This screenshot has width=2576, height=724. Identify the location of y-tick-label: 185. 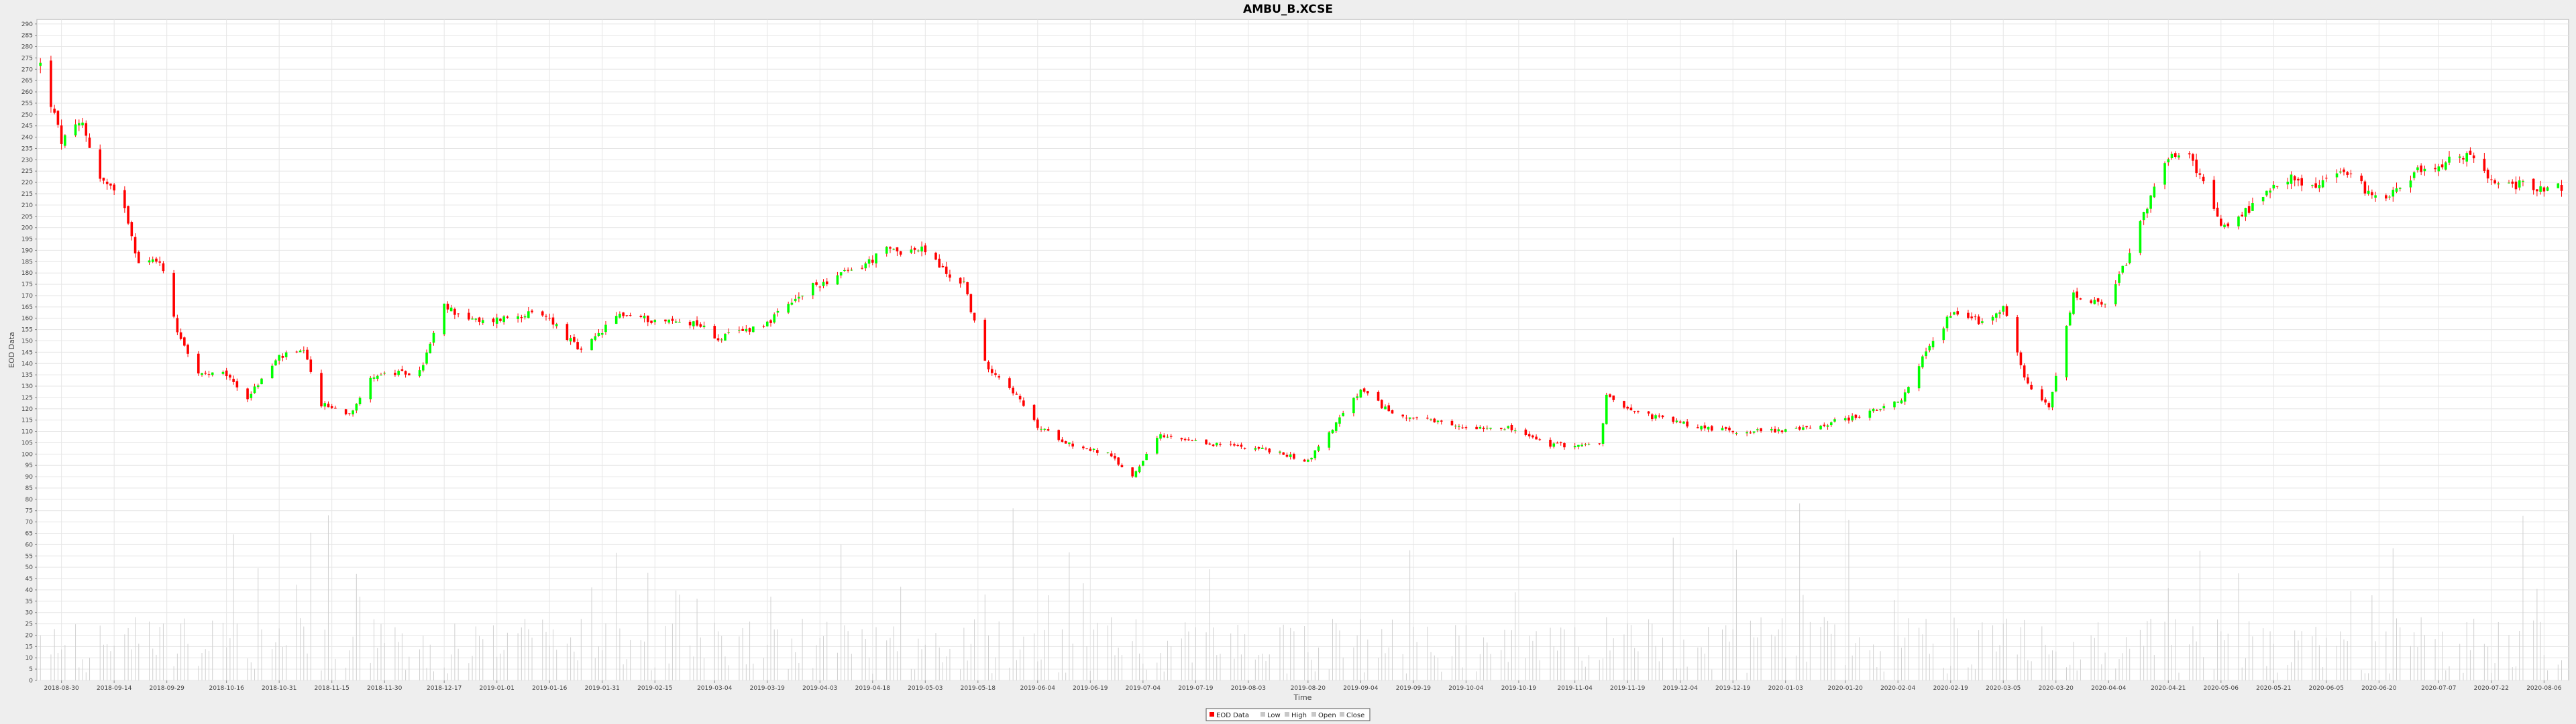
(27, 262).